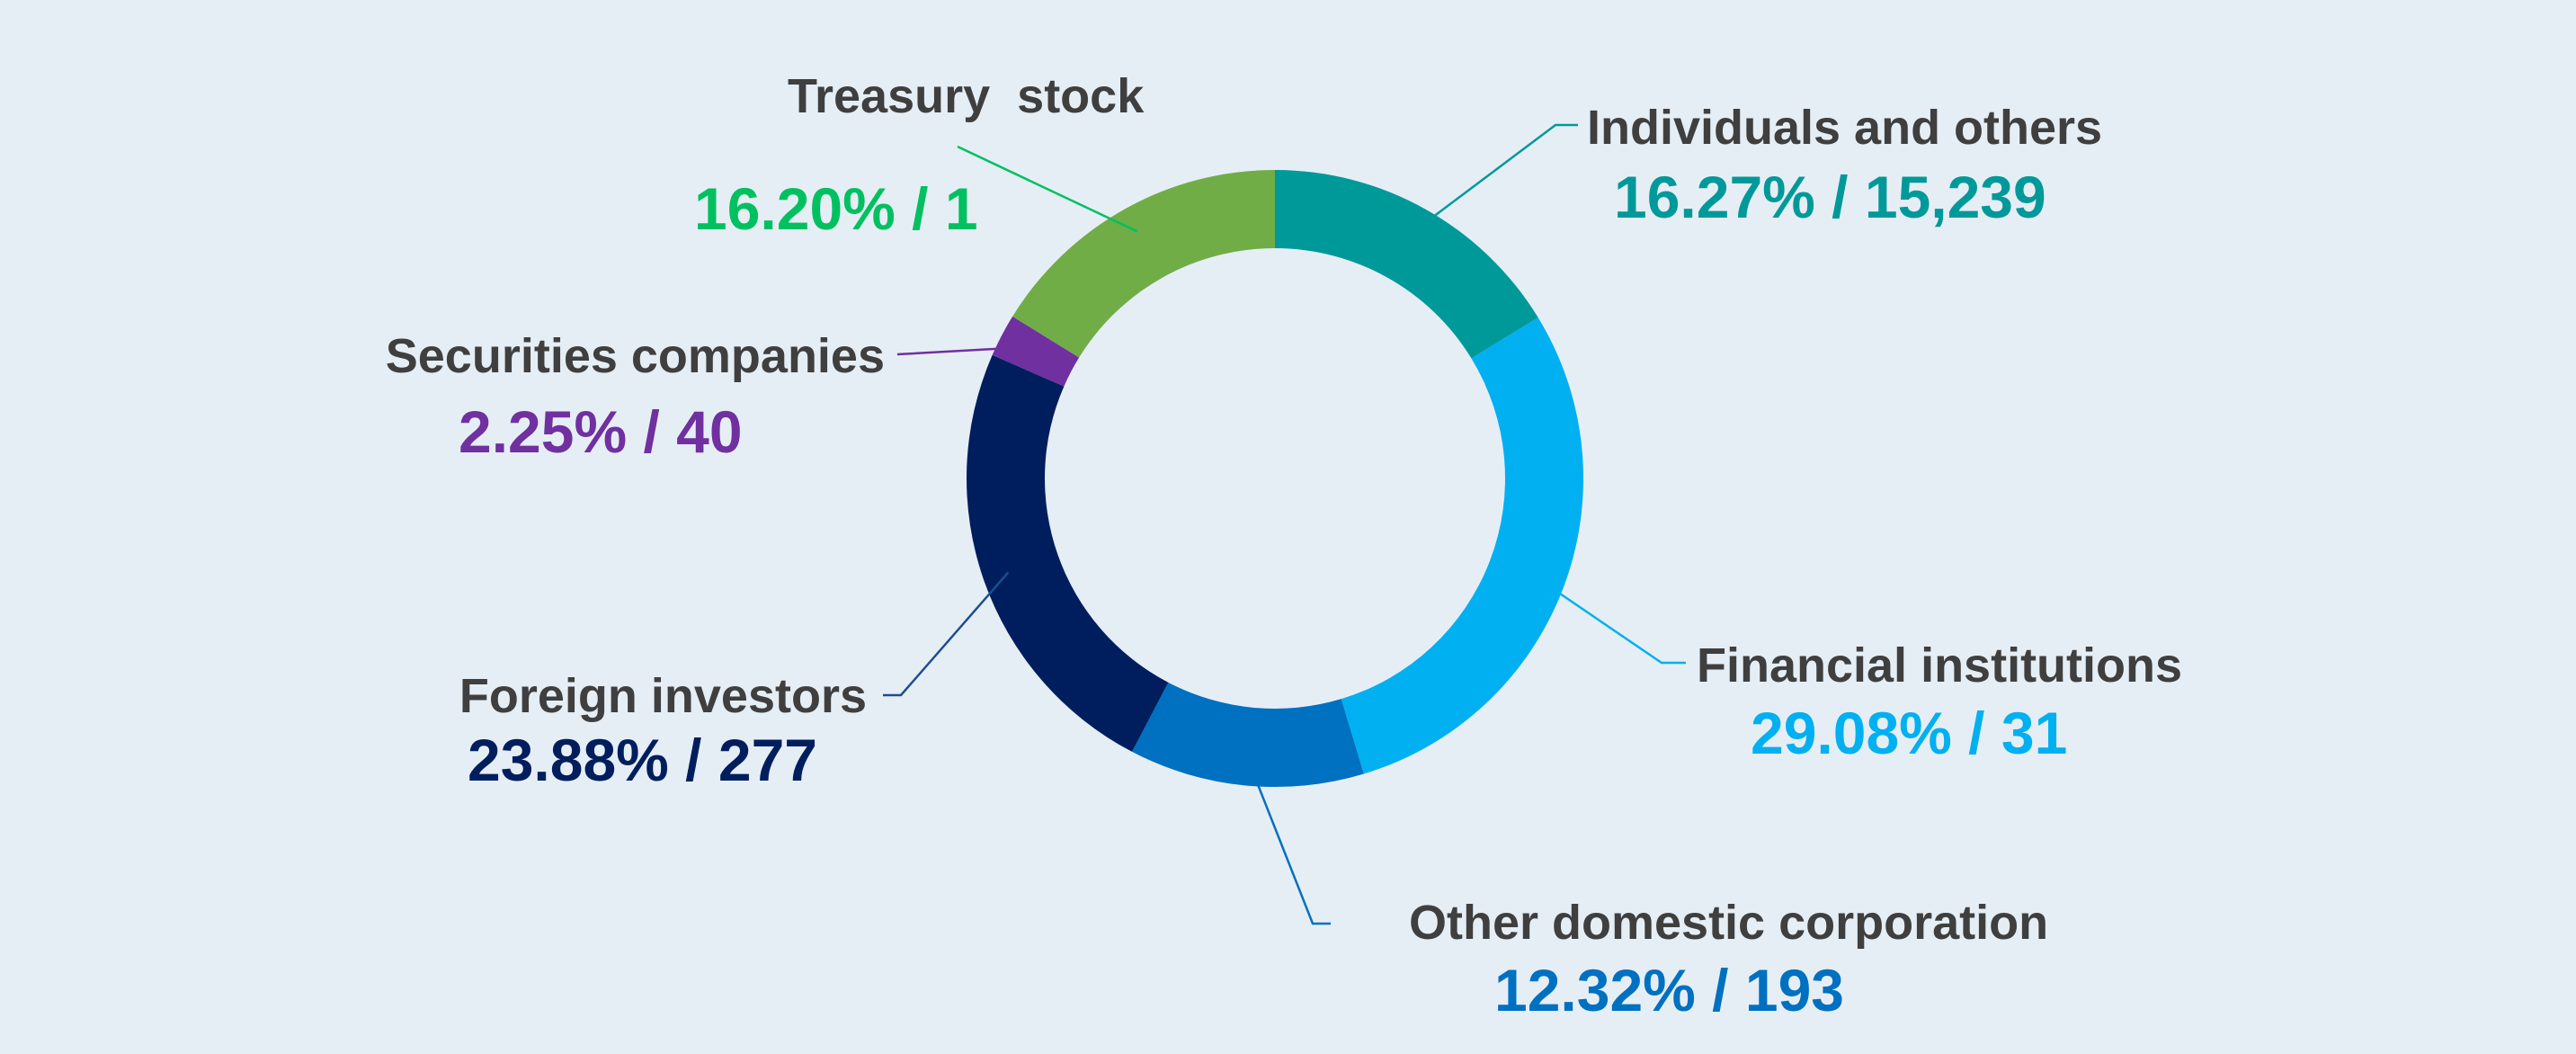  I want to click on slice-value-label: 12.32% / 193, so click(1669, 990).